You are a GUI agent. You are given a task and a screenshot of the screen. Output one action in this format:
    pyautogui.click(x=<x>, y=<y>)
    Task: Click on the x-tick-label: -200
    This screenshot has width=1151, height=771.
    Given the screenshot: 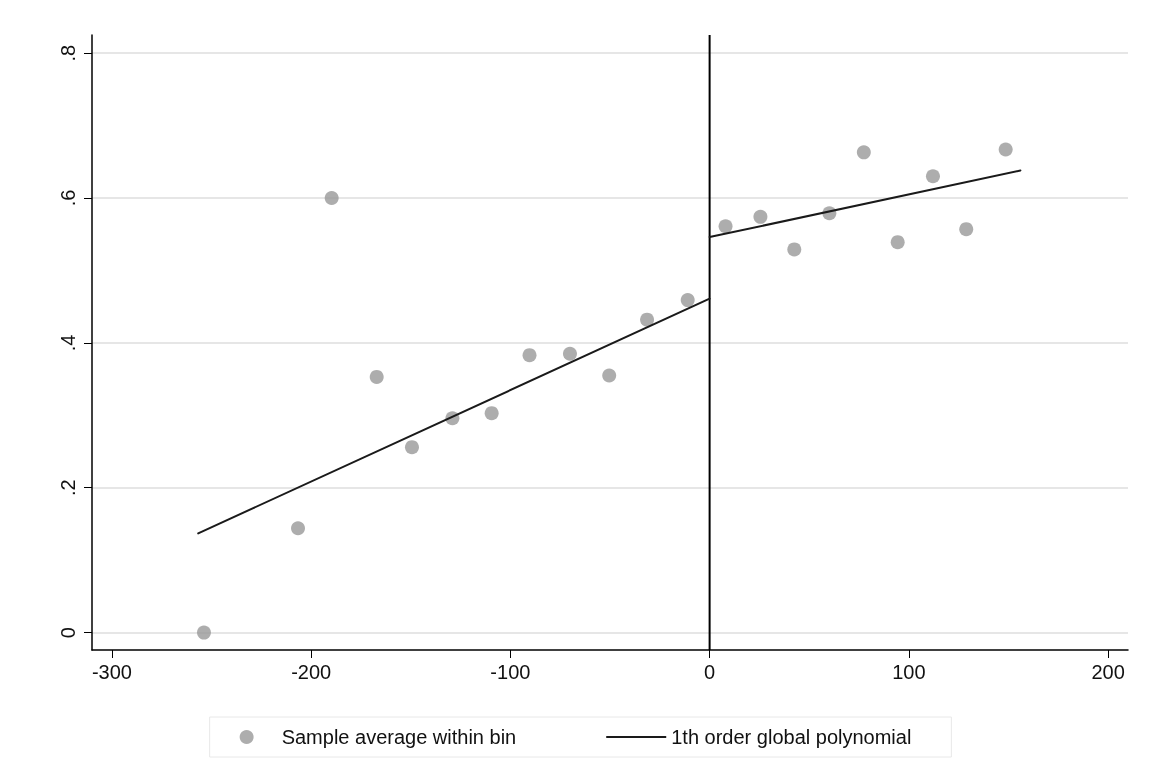 What is the action you would take?
    pyautogui.click(x=311, y=672)
    